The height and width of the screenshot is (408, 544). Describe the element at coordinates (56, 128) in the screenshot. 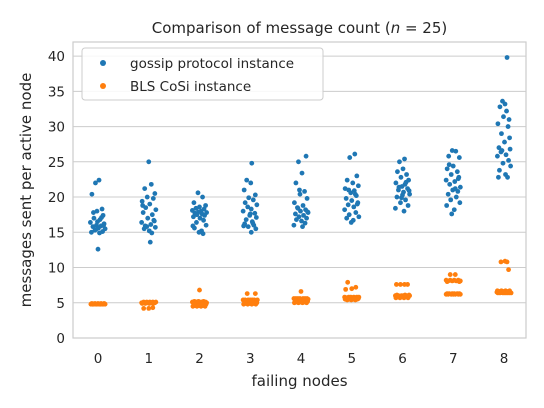

I see `y-tick-label: 30` at that location.